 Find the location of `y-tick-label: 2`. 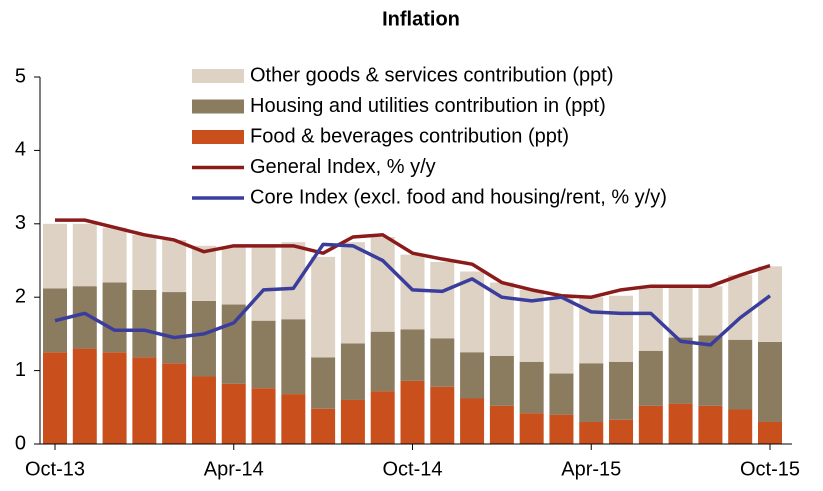

y-tick-label: 2 is located at coordinates (20, 296).